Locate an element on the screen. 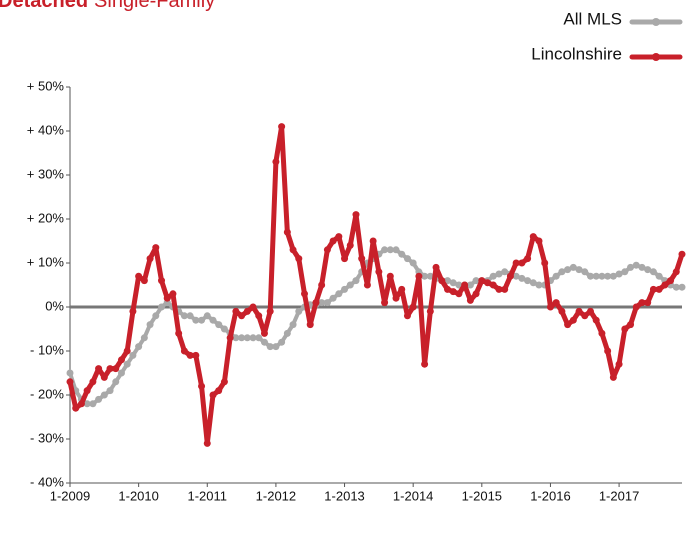  x-tick-label: 1-2016 is located at coordinates (550, 495).